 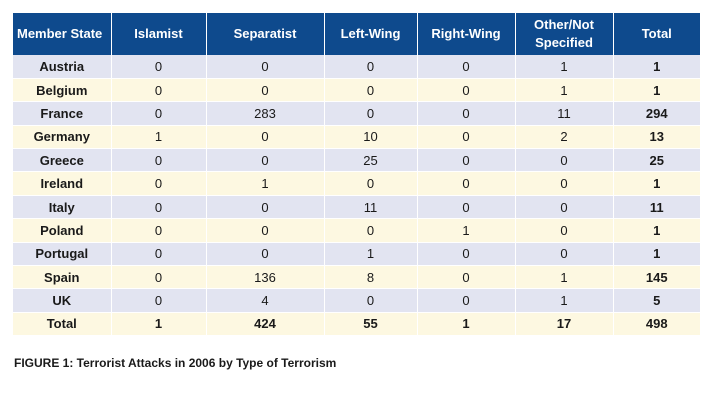 I want to click on total-cell: 11, so click(x=656, y=207).